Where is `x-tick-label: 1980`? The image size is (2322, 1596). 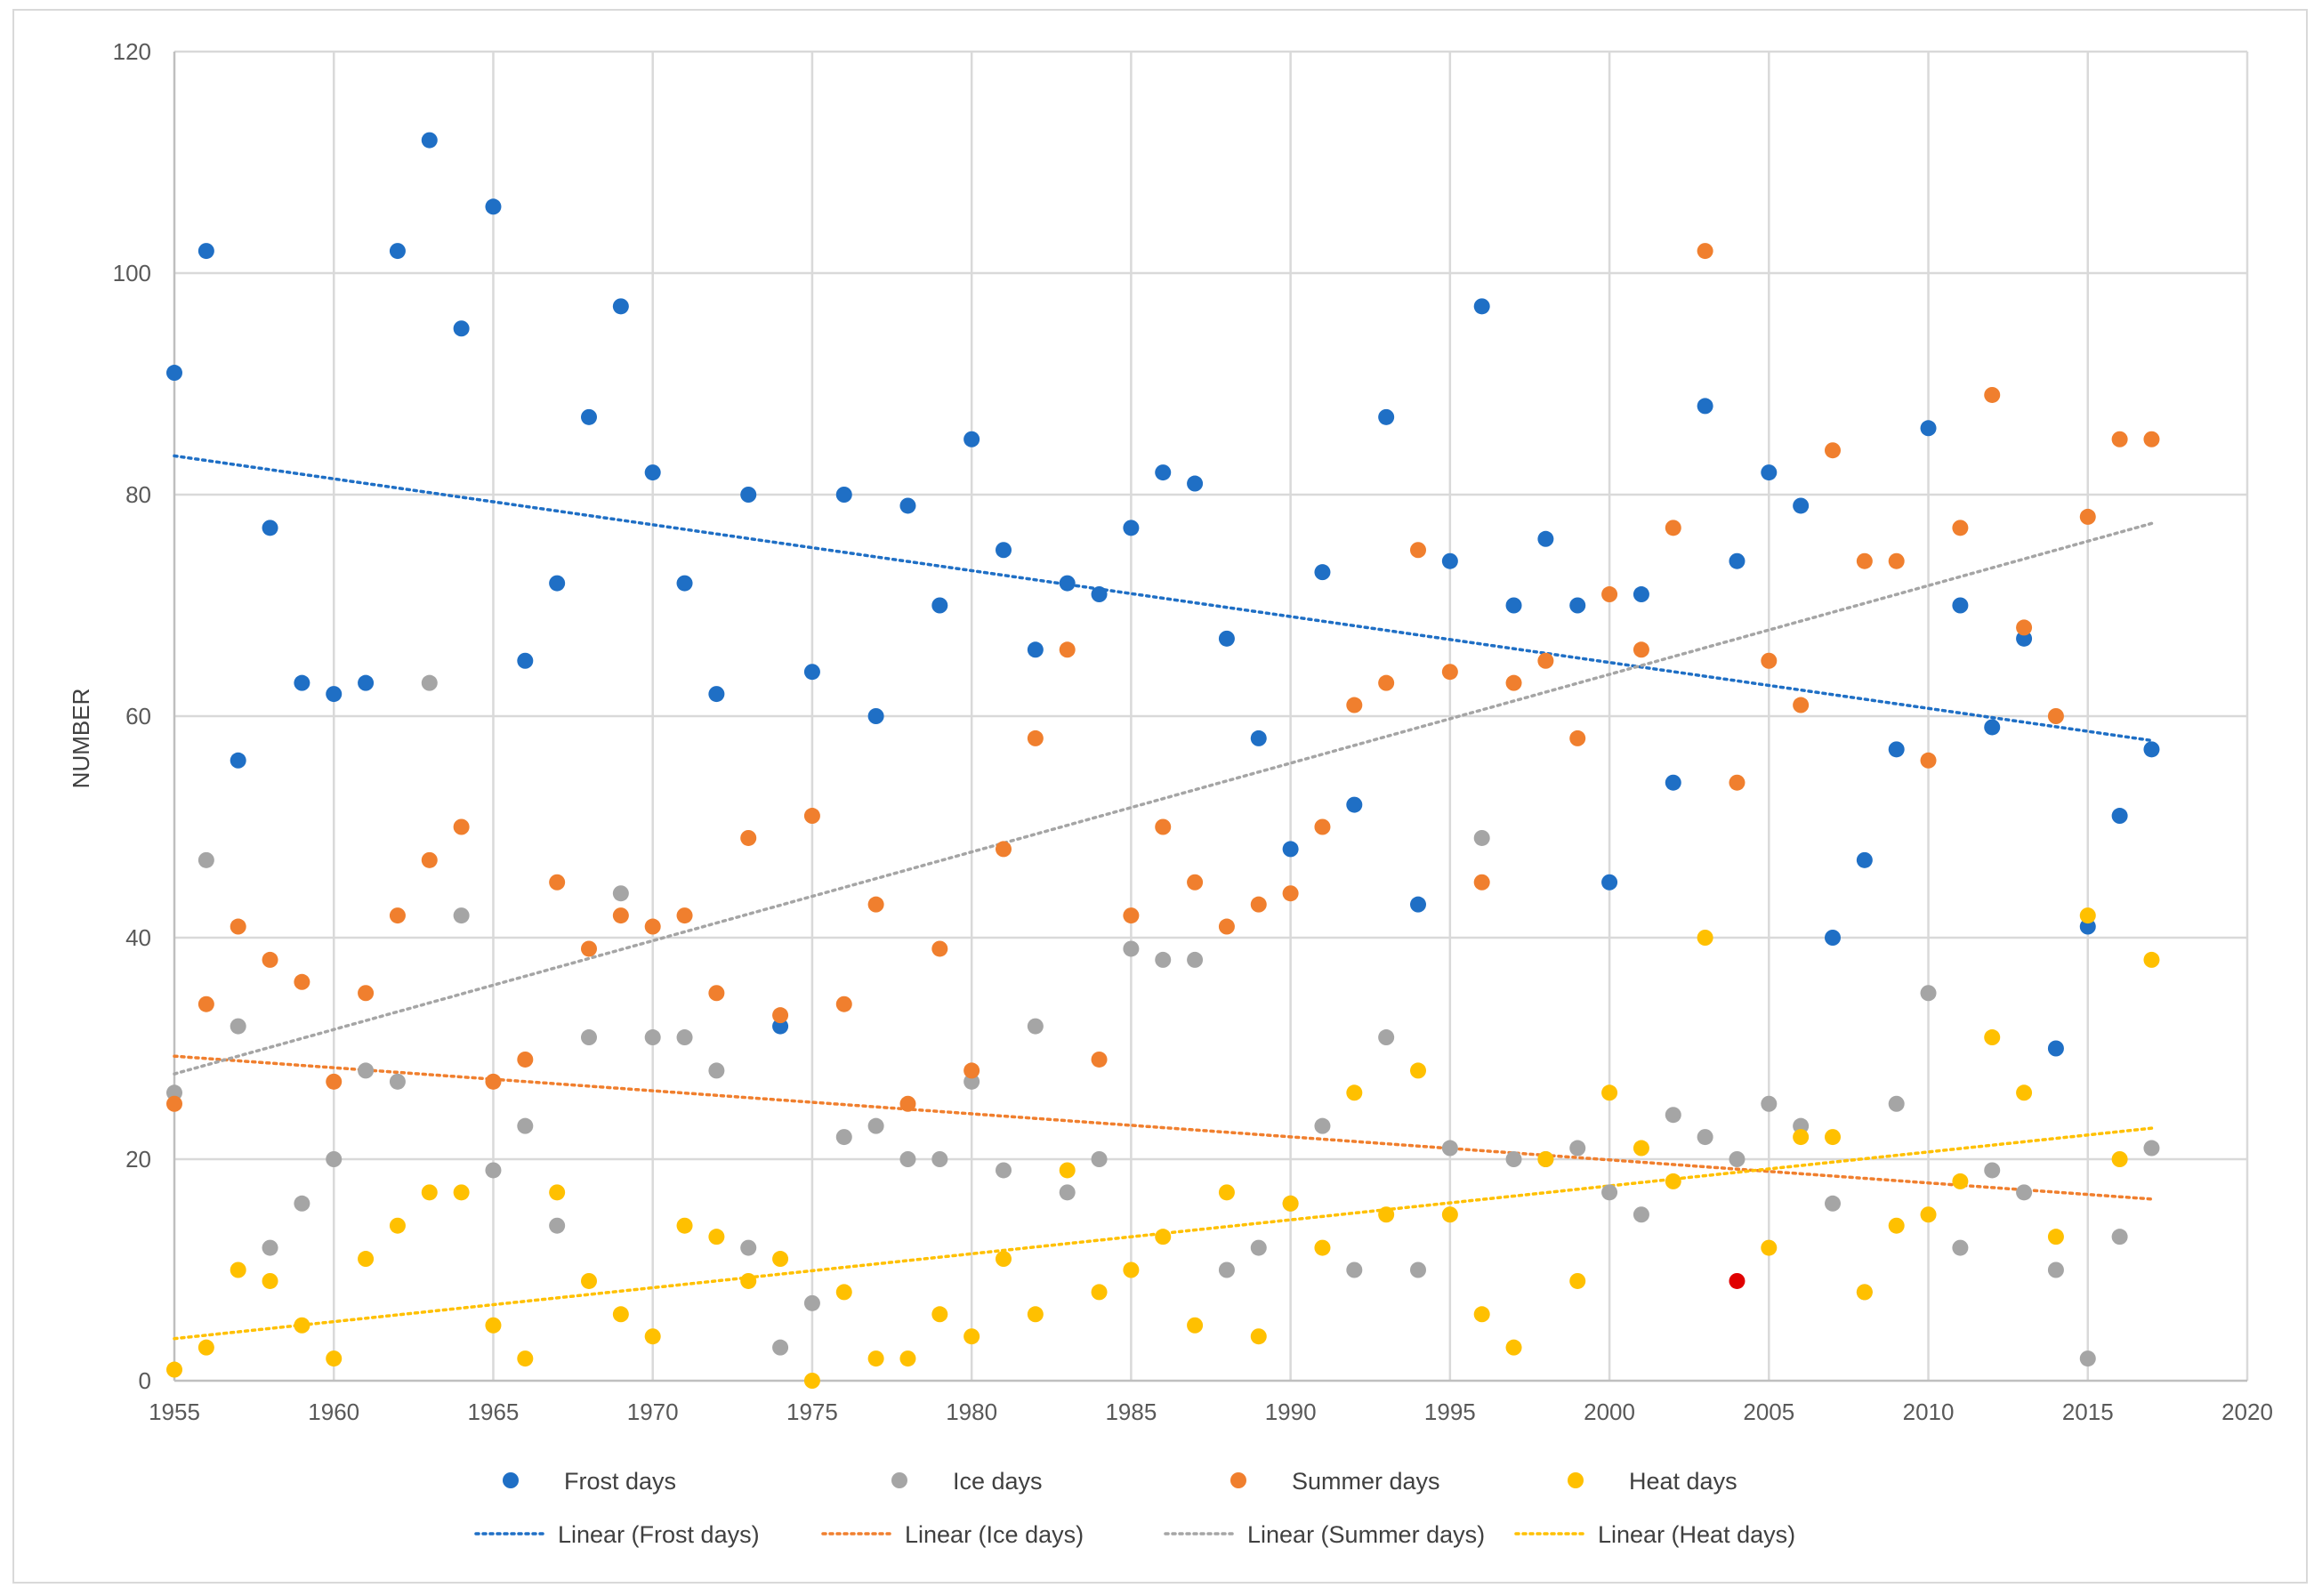 x-tick-label: 1980 is located at coordinates (971, 1412).